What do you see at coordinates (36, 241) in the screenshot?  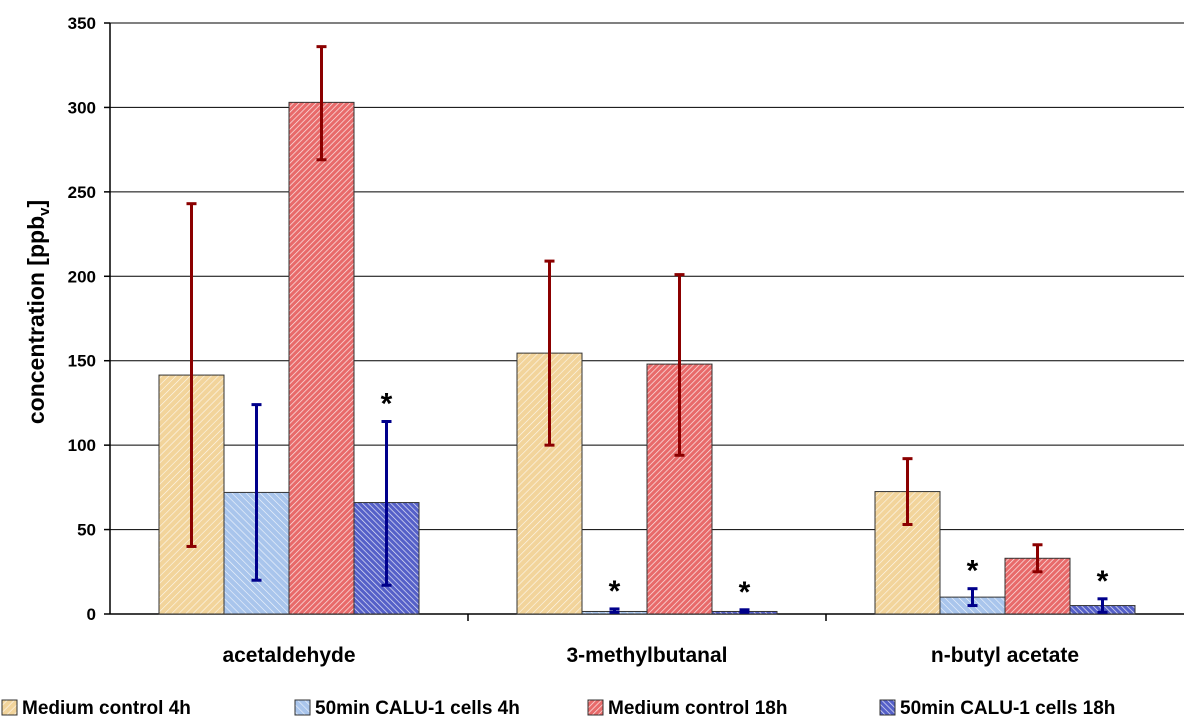 I see `y-axis-unit: [ppb` at bounding box center [36, 241].